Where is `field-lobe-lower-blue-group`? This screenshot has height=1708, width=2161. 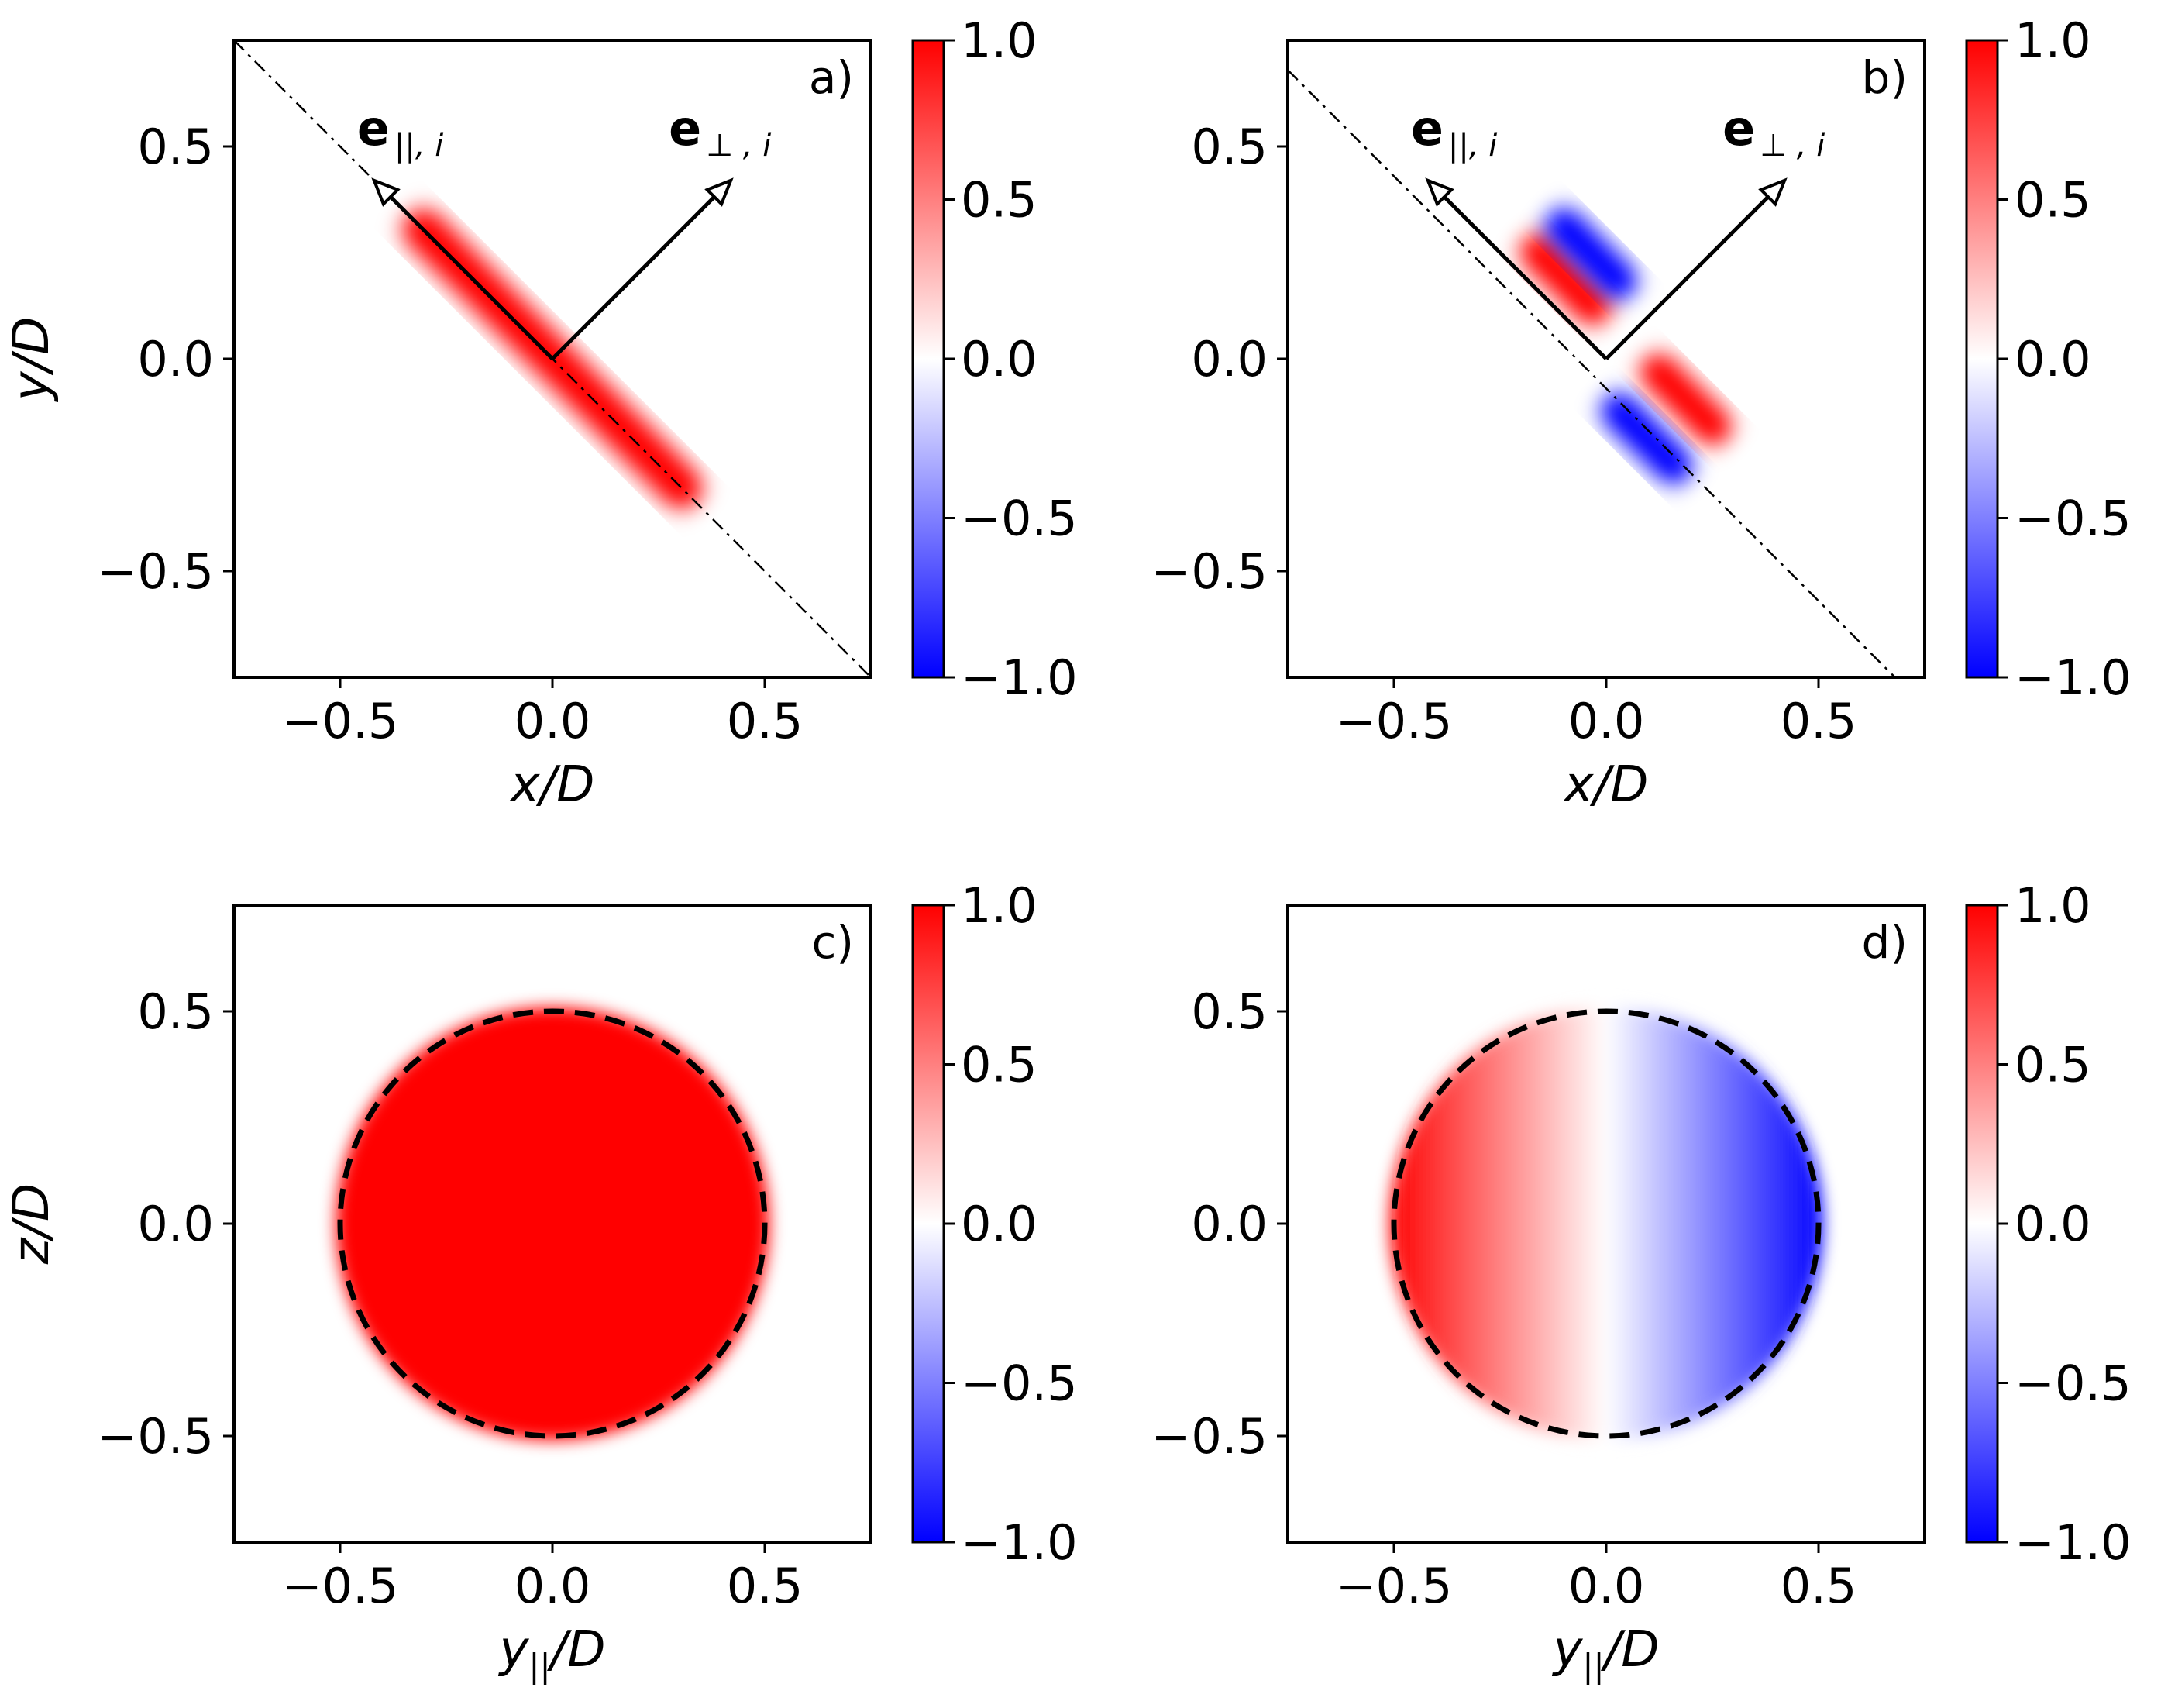 field-lobe-lower-blue-group is located at coordinates (1646, 439).